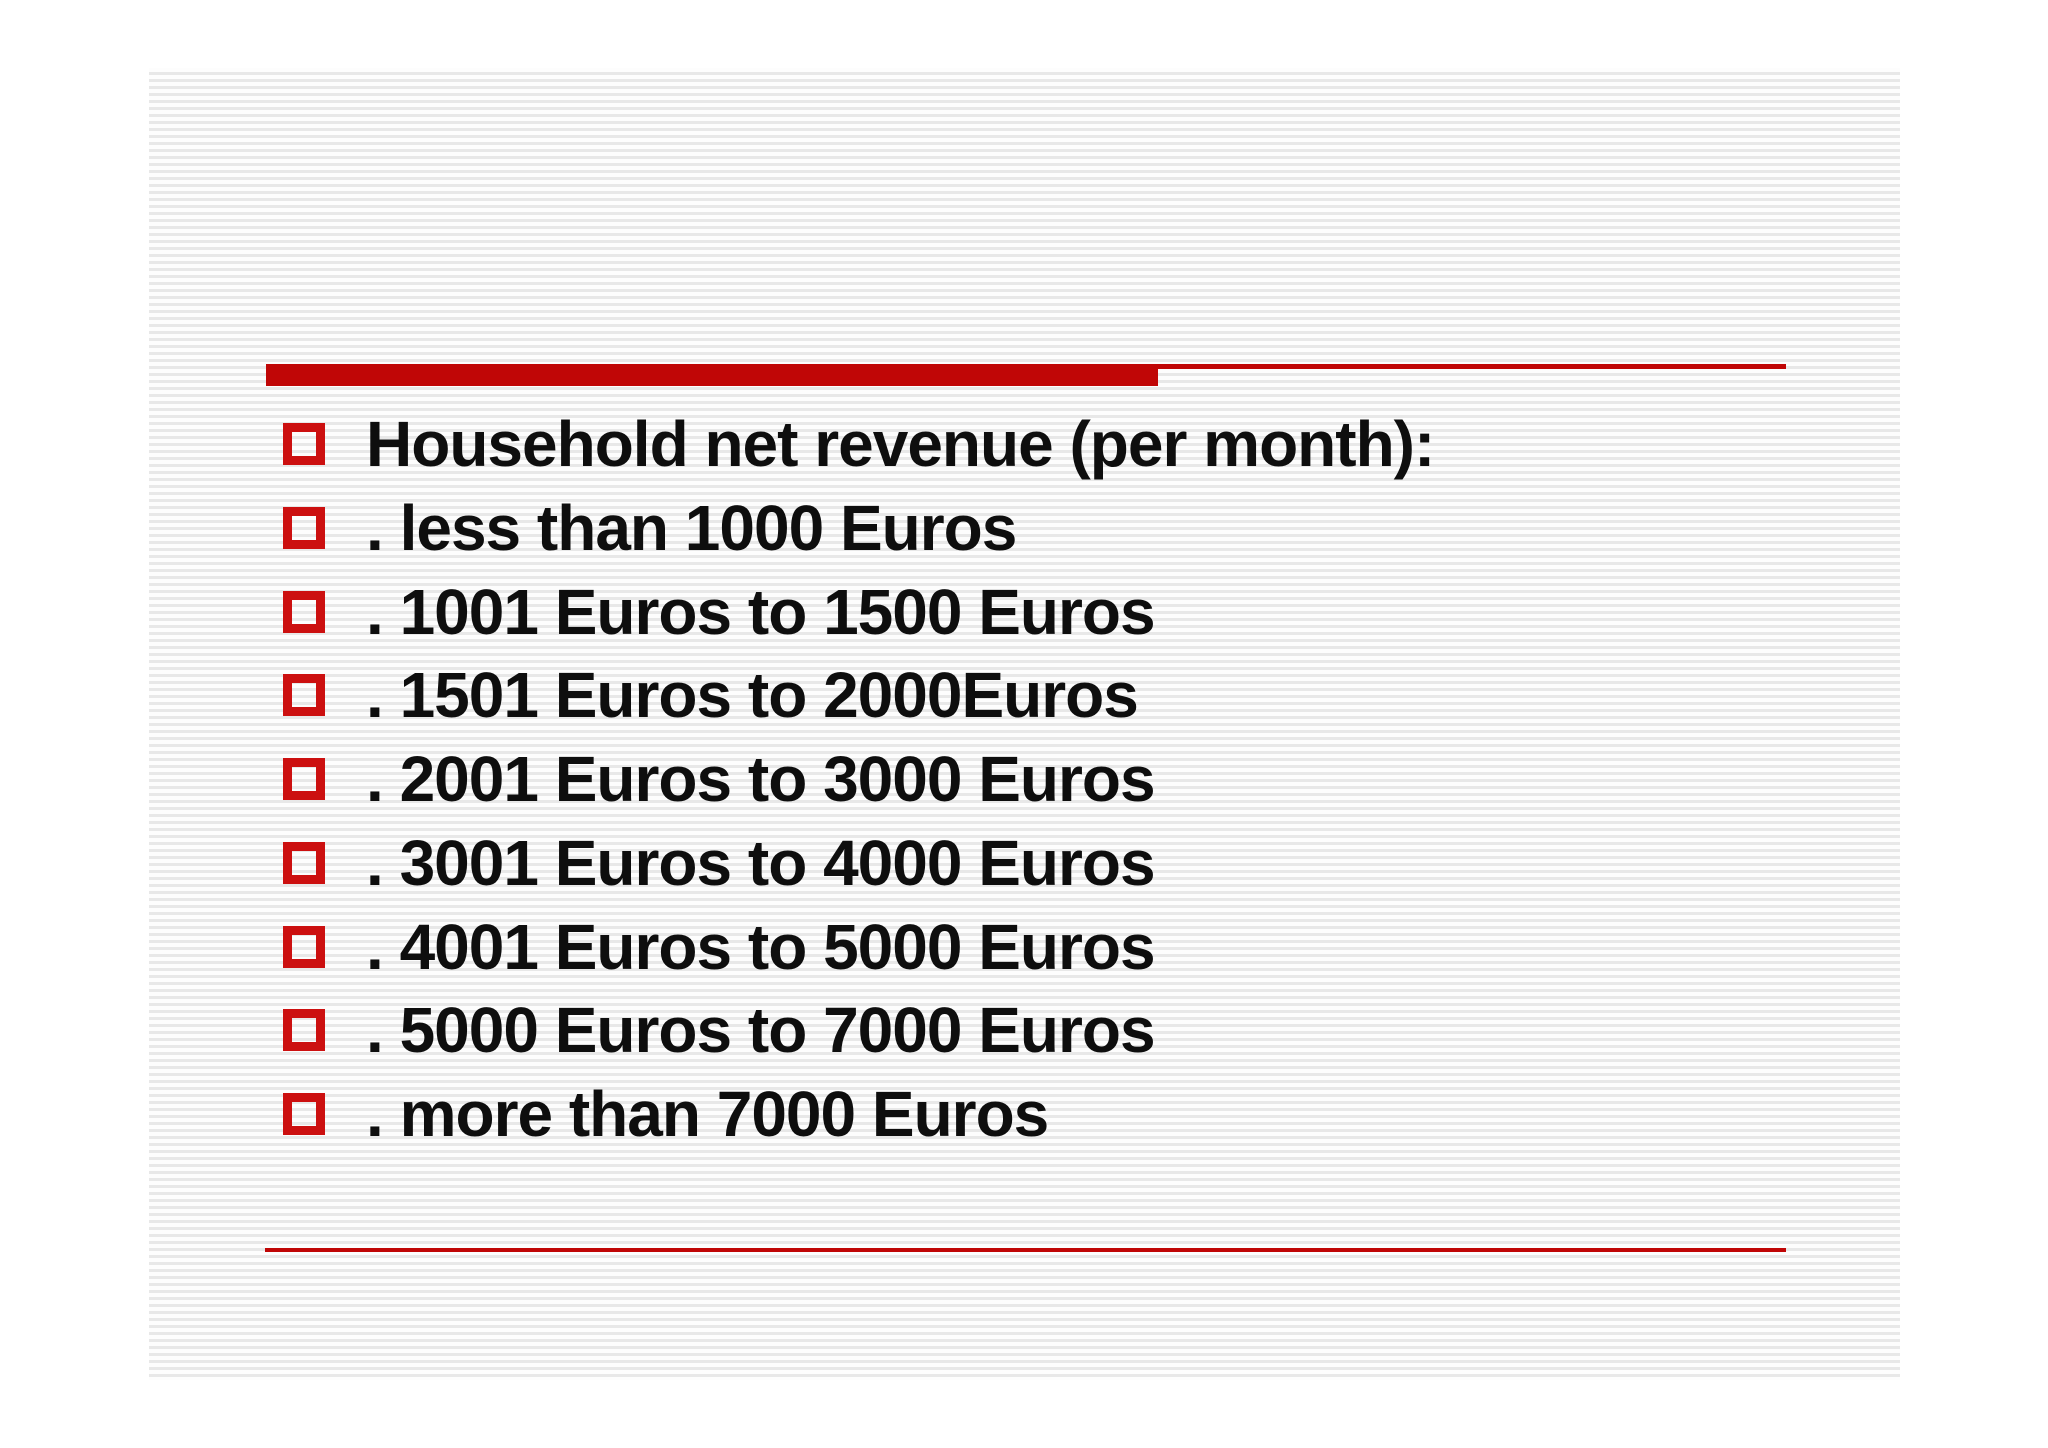 Image resolution: width=2048 pixels, height=1448 pixels. I want to click on list-item-label: . 5000 Euros to 7000 Euros, so click(761, 1030).